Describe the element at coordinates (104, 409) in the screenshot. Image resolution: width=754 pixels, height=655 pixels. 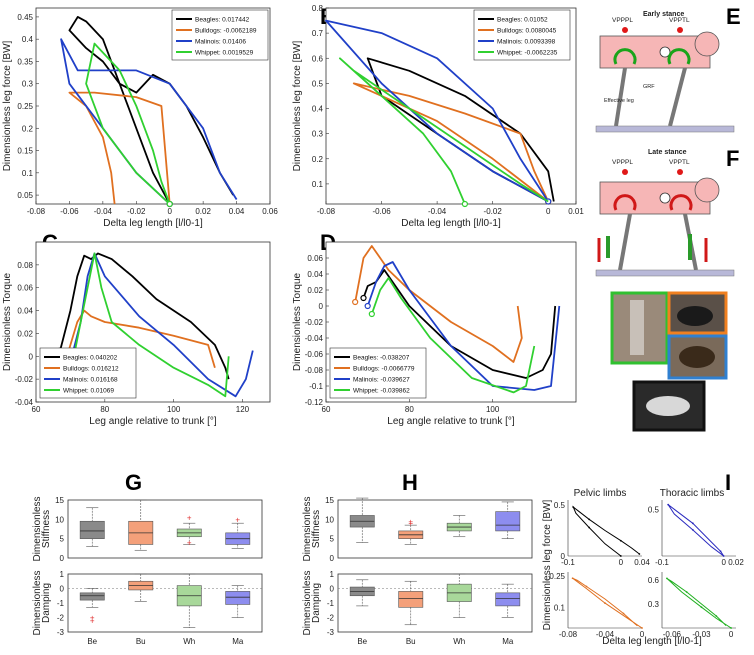
I see `x-tick-label: 80` at that location.